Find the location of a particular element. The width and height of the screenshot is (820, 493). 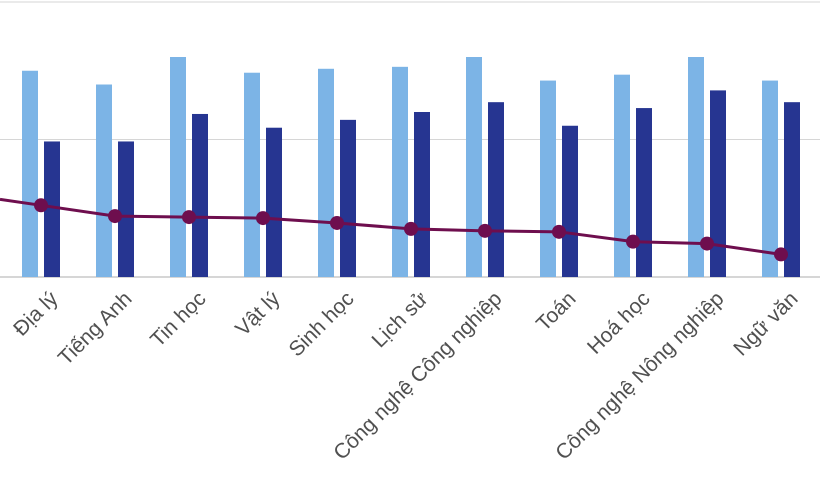

category-label: Vật lý is located at coordinates (258, 314).